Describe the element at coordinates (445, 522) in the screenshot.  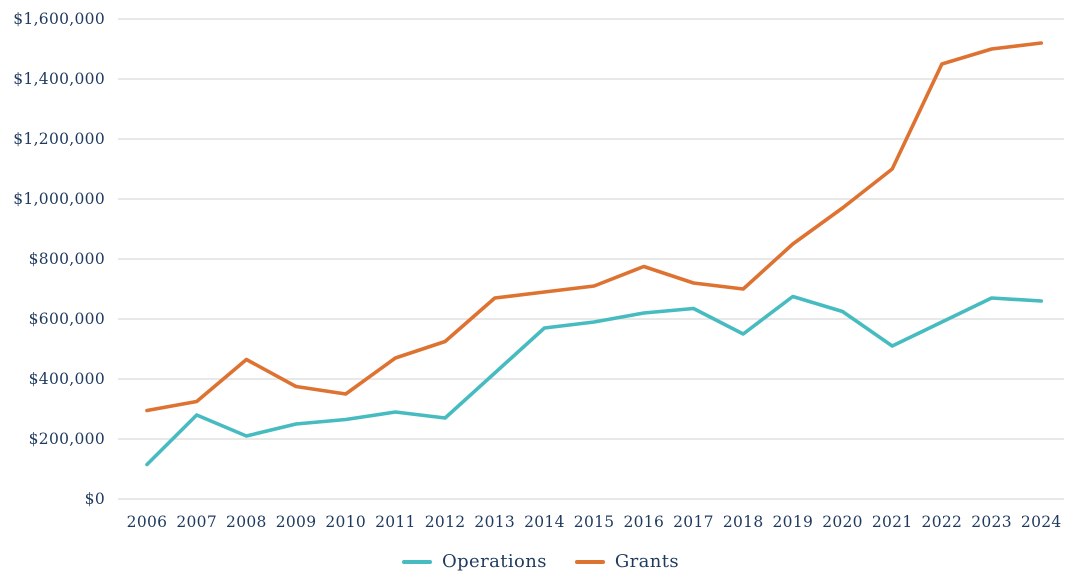
I see `x-axis-tick-label: 2012` at that location.